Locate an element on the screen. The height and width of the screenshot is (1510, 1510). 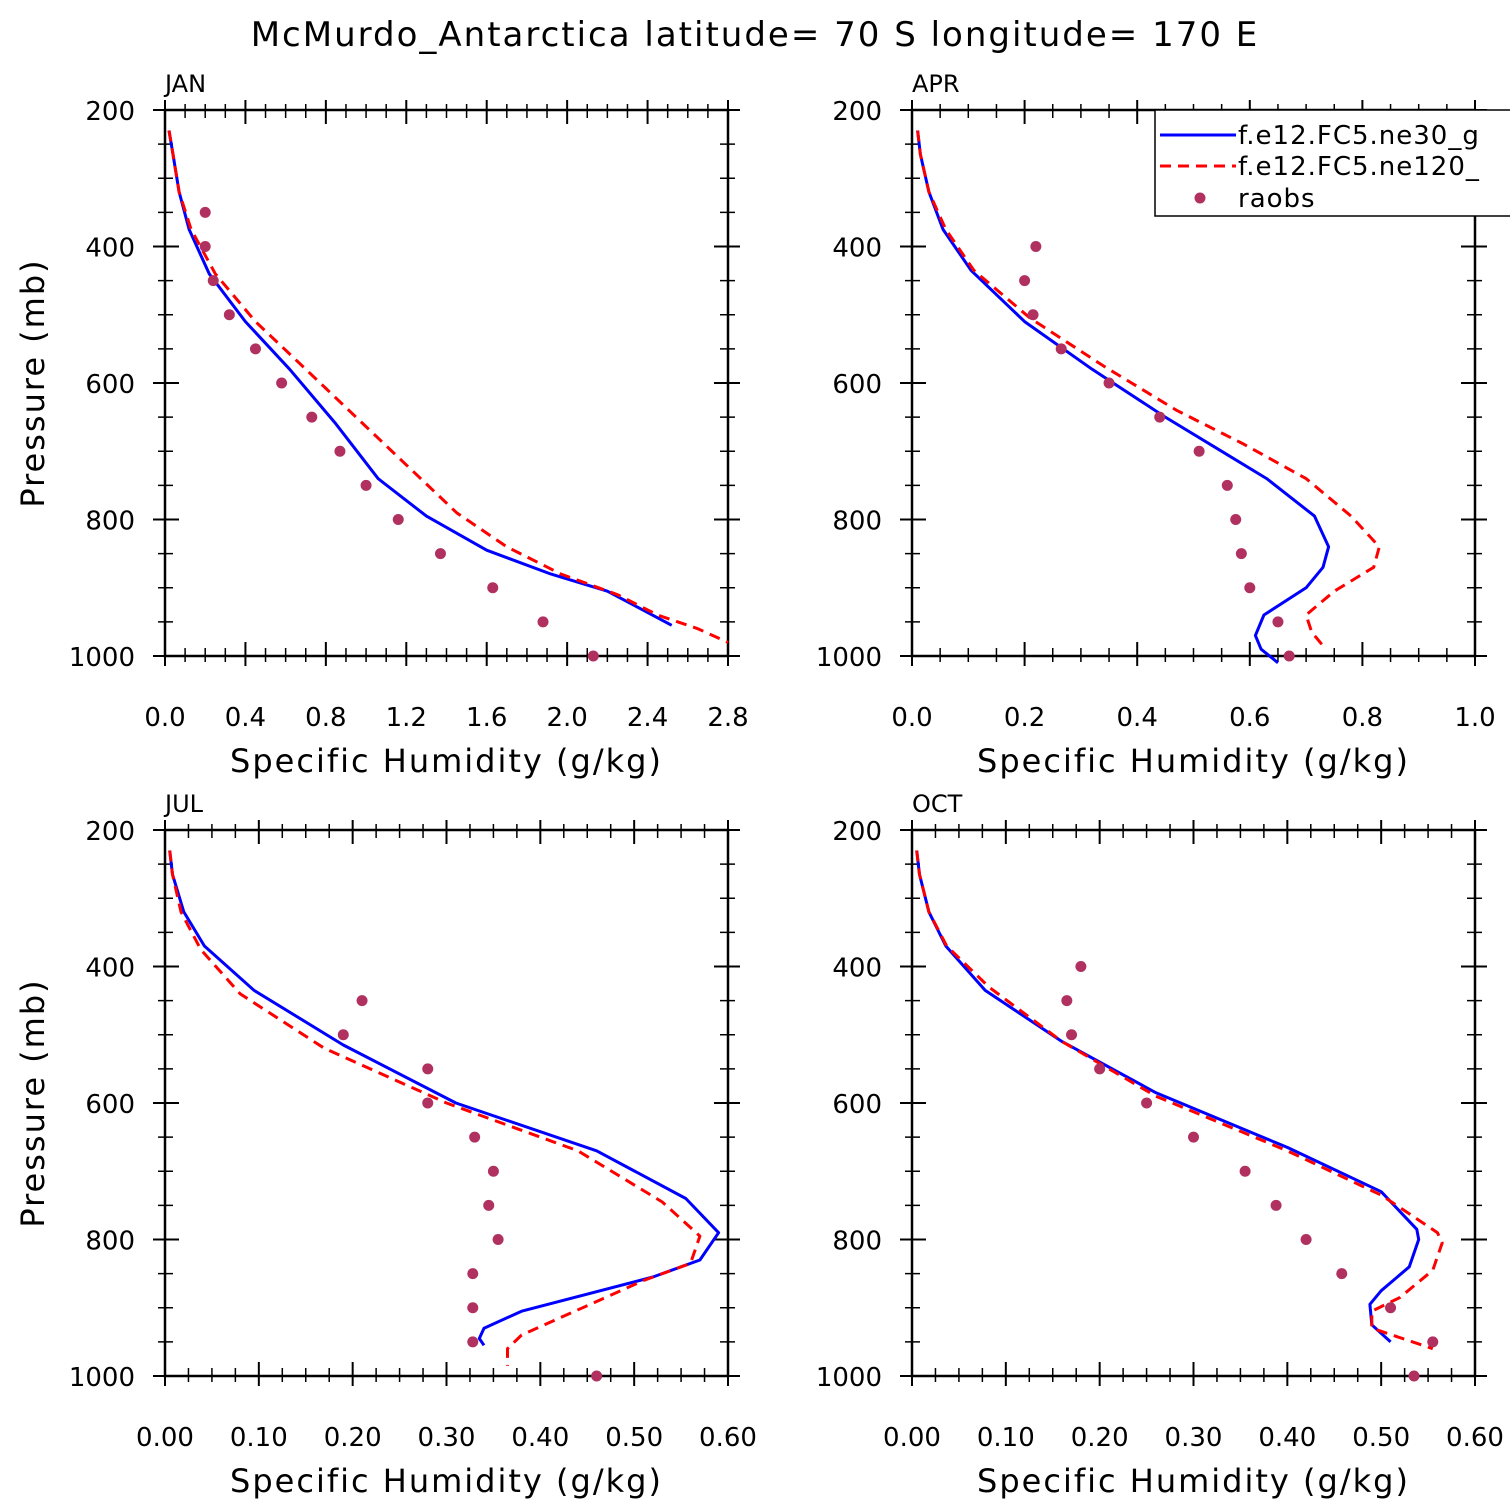
panel-title: APR is located at coordinates (936, 84).